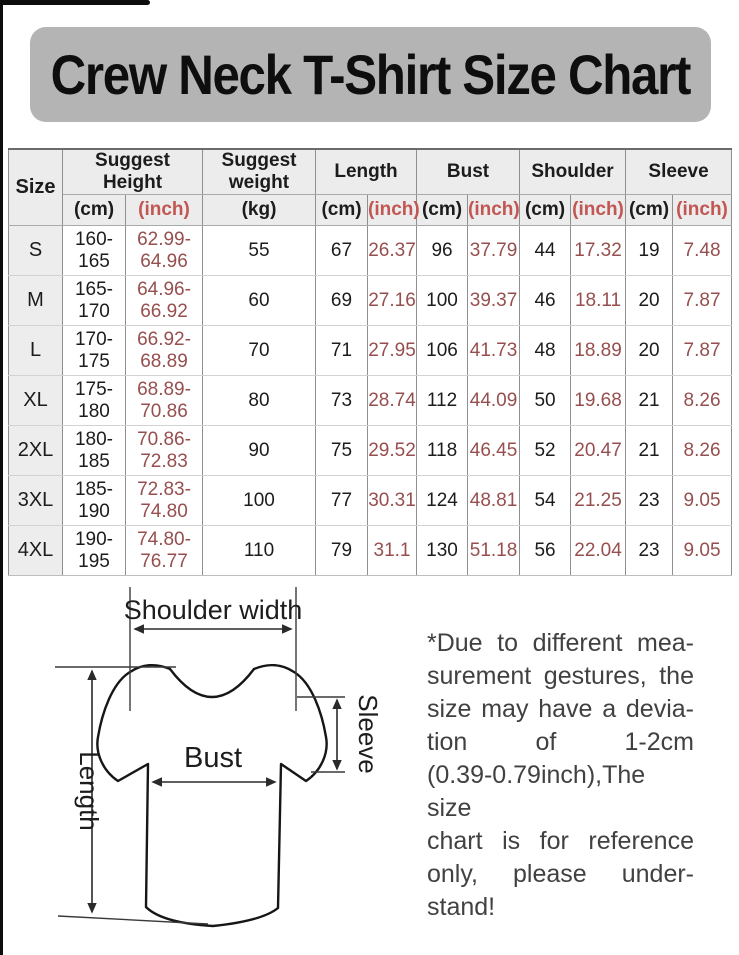 The image size is (739, 955). Describe the element at coordinates (341, 450) in the screenshot. I see `cell-length-cm: 75` at that location.